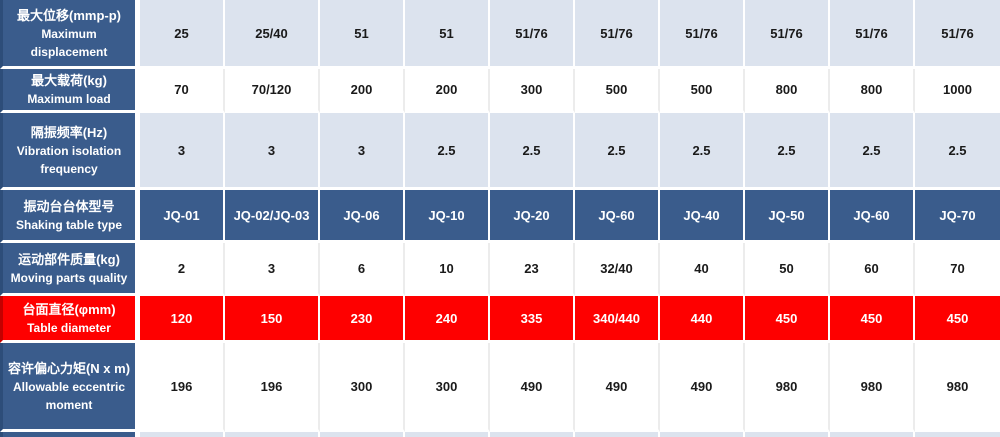 The image size is (1000, 437). Describe the element at coordinates (702, 319) in the screenshot. I see `cell-table-diameter-col7: 440` at that location.